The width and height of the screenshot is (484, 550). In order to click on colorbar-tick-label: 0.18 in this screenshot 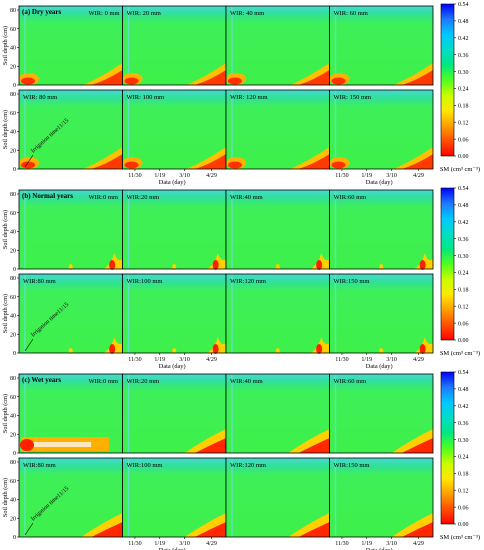, I will do `click(463, 475)`.